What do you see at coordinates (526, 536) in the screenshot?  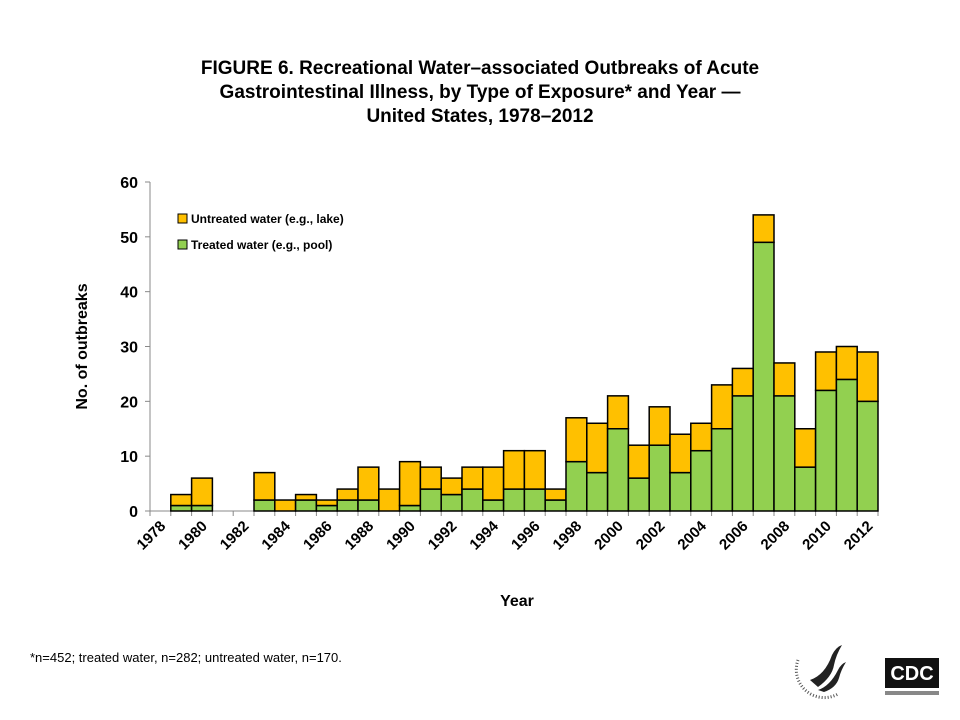 I see `x-tick-label: 1996` at bounding box center [526, 536].